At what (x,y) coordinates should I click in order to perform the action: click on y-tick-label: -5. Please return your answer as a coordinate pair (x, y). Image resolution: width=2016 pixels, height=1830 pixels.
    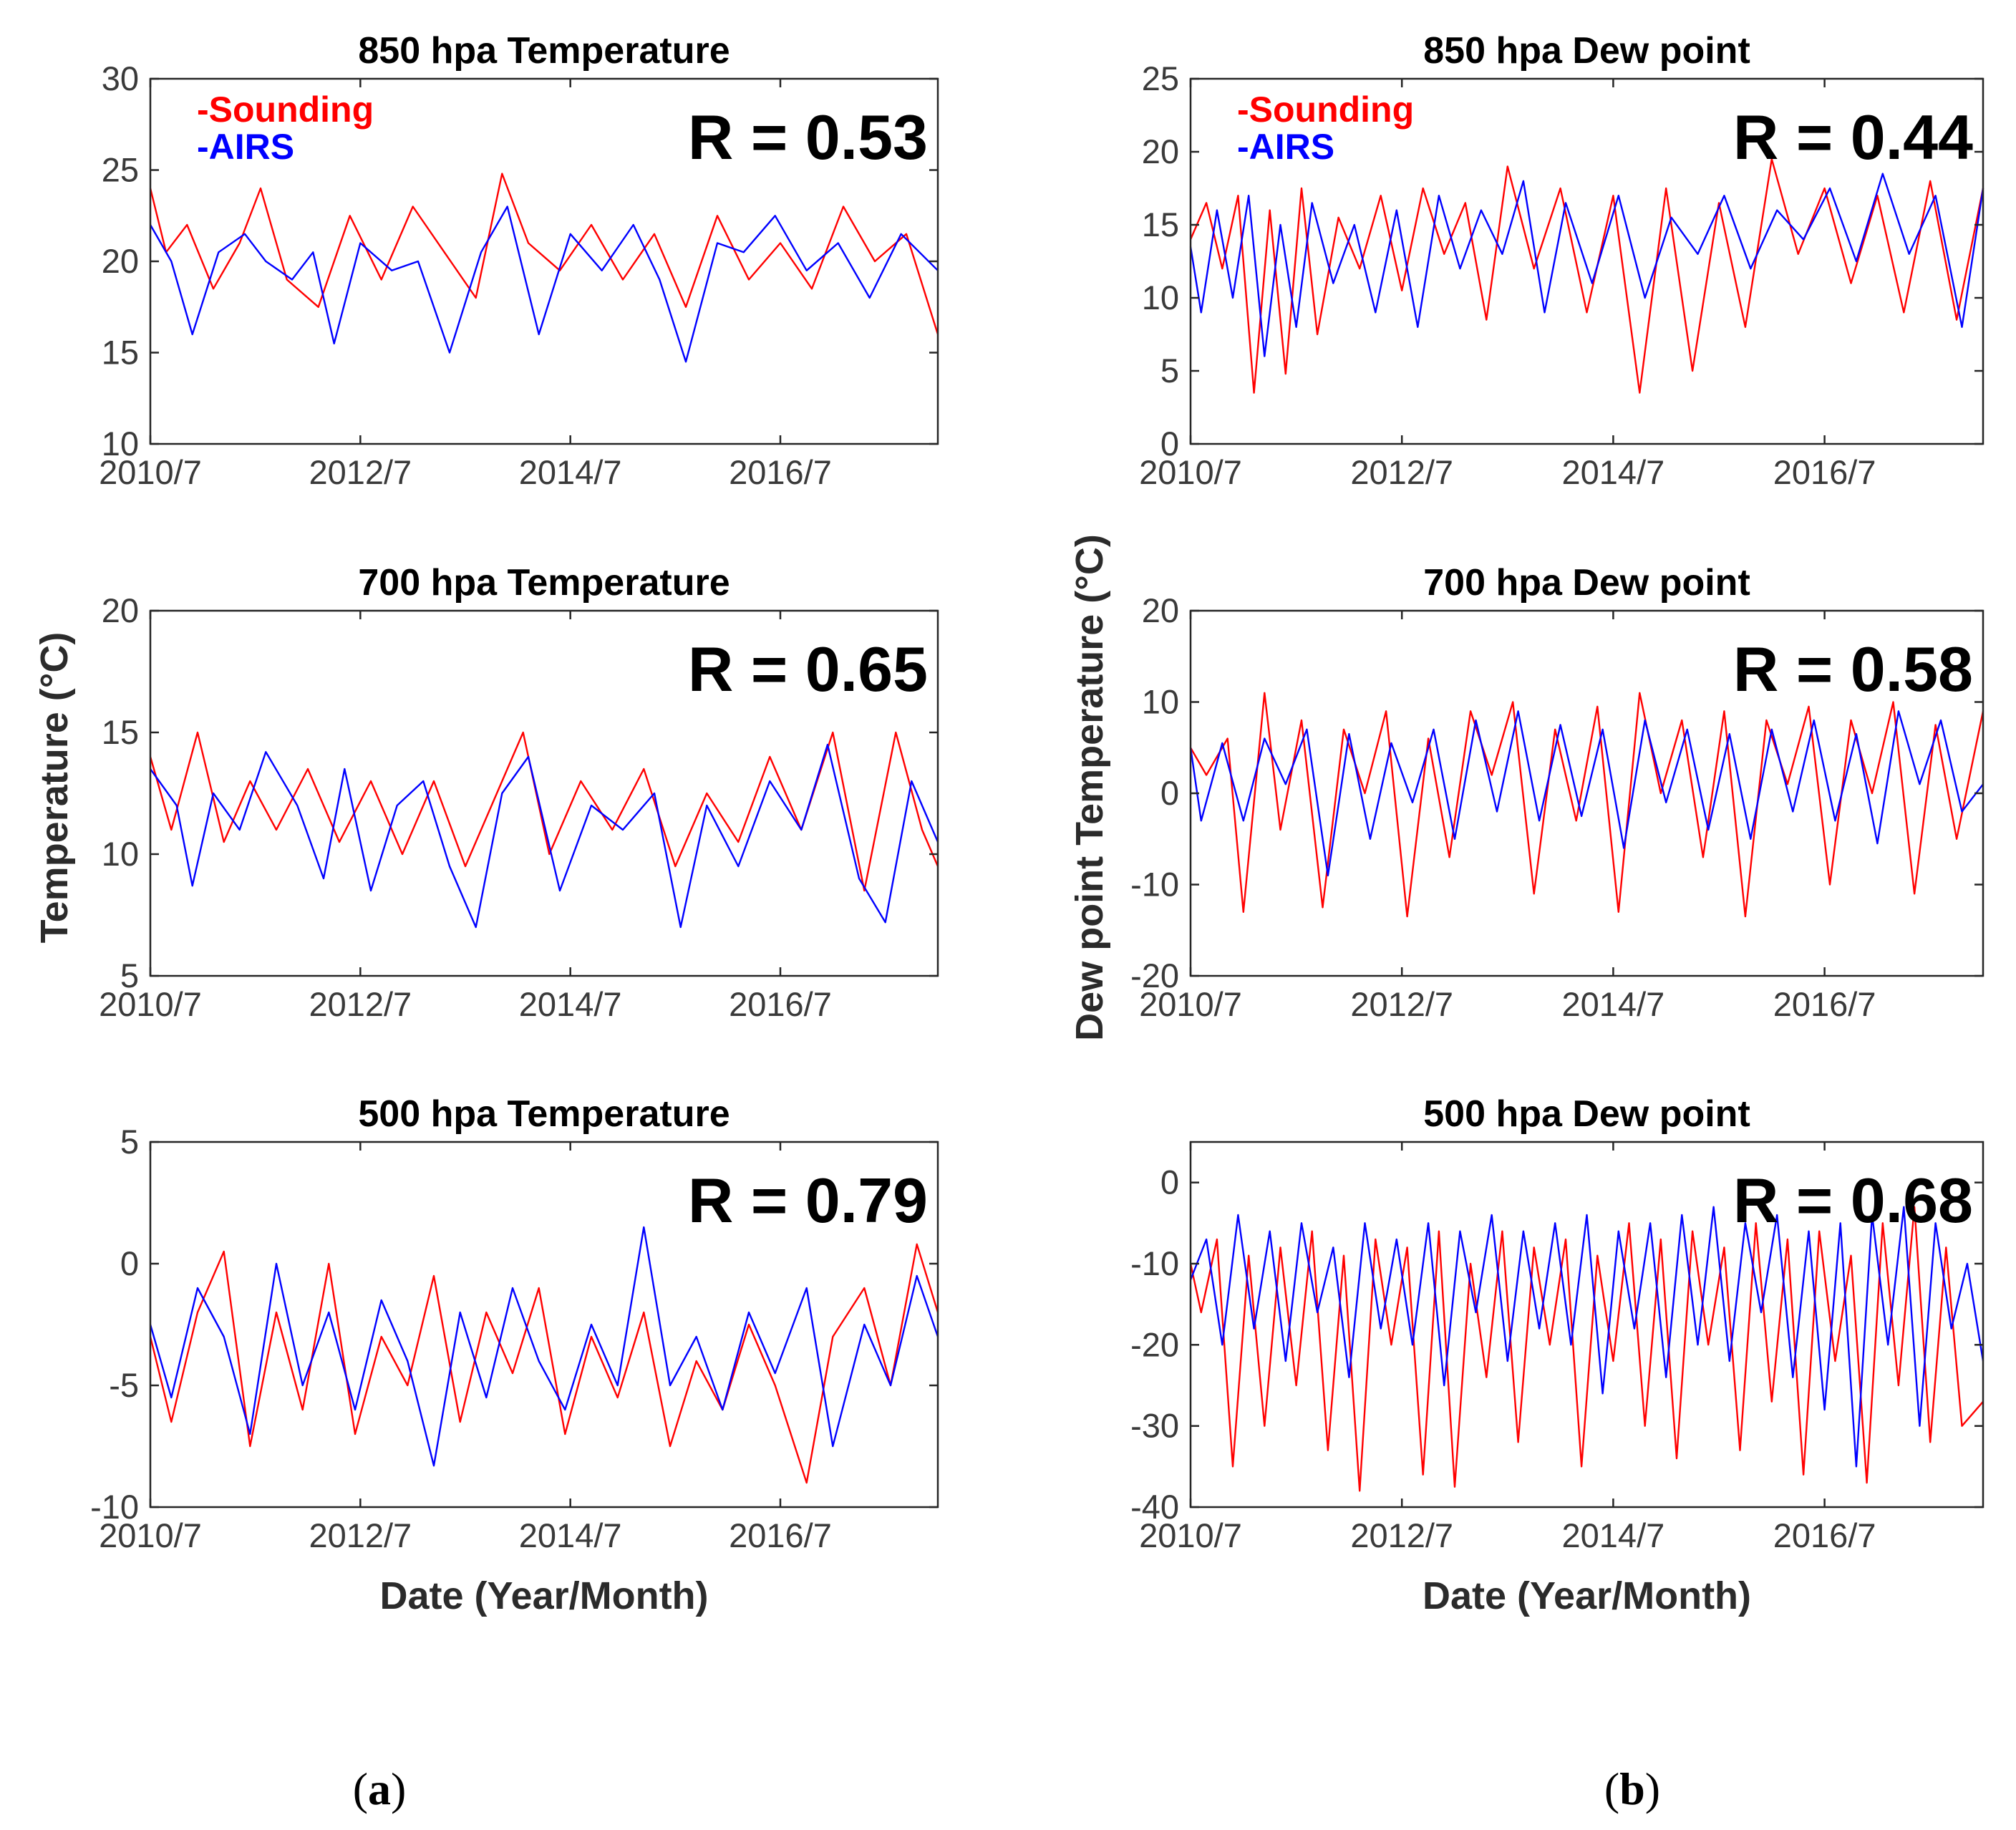
    Looking at the image, I should click on (124, 1385).